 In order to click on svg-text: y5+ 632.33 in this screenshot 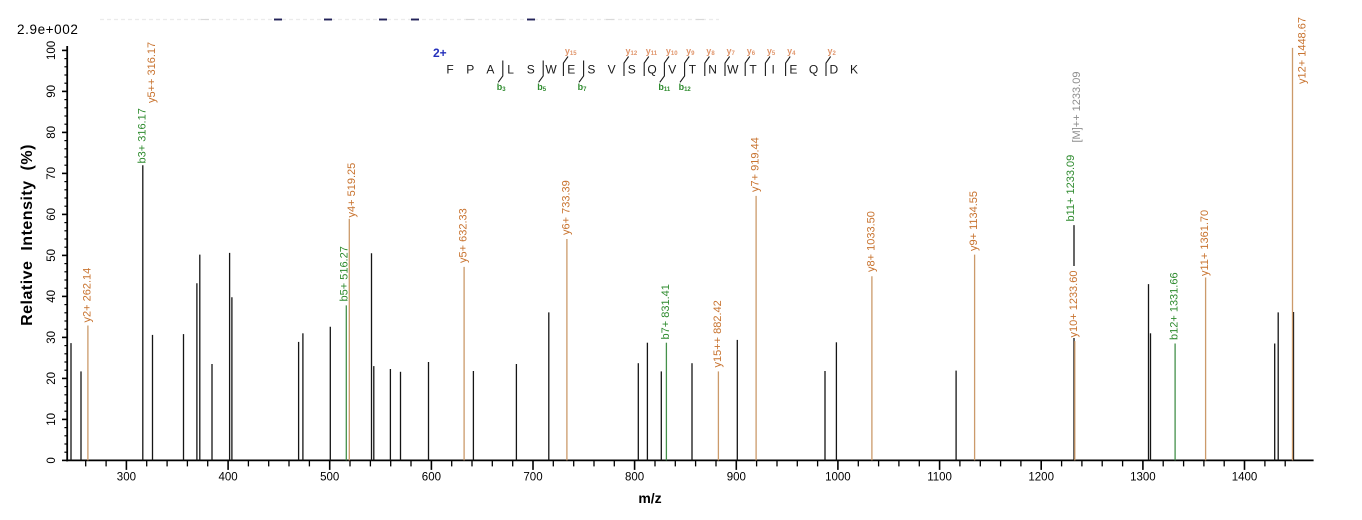, I will do `click(464, 235)`.